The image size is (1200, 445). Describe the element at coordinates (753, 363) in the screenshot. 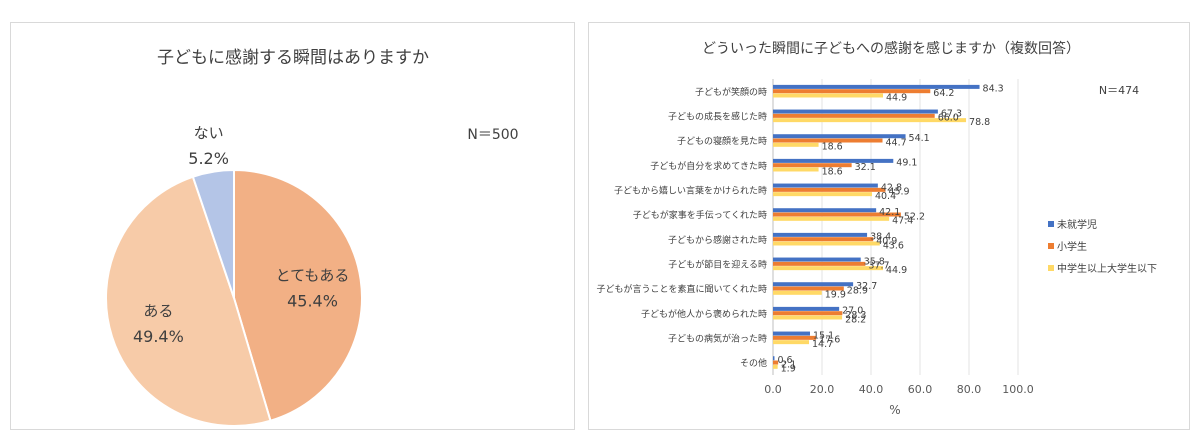

I see `category-label: その他` at that location.